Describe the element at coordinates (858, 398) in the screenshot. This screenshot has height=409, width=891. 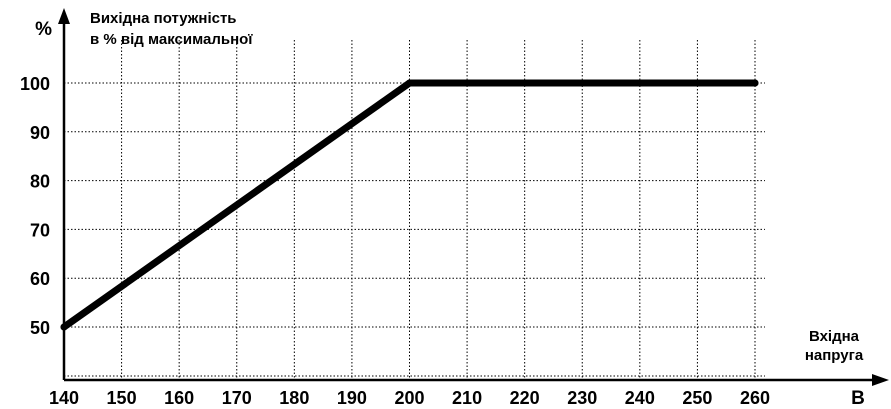
I see `x-unit-label: В` at that location.